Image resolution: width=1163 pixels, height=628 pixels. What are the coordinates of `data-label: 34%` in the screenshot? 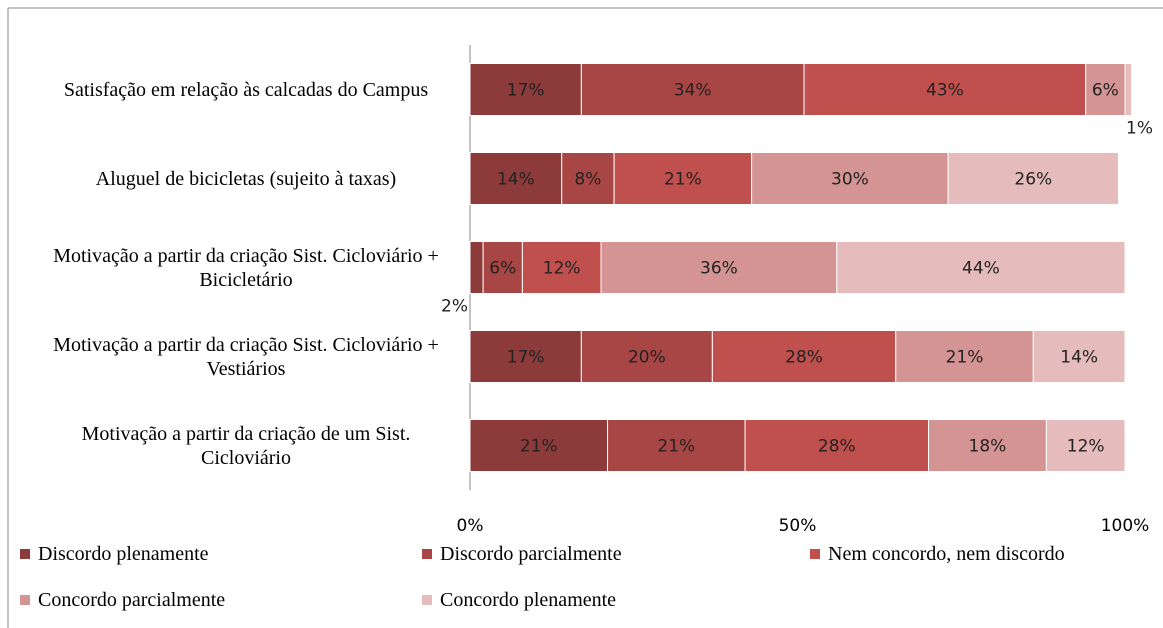 It's located at (693, 91).